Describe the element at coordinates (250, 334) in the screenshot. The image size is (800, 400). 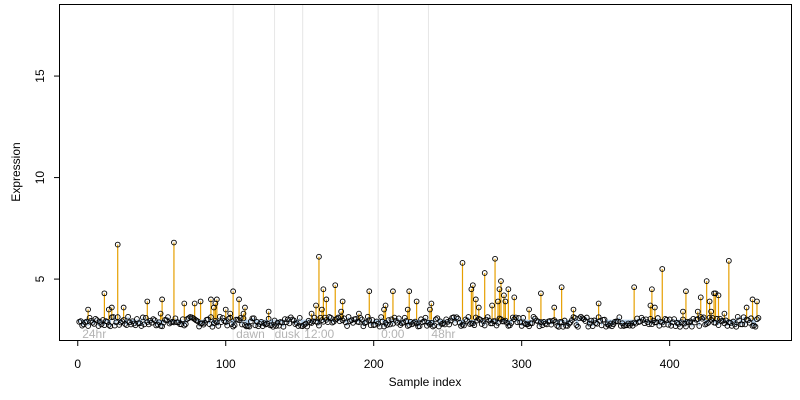
I see `region-label: dawn` at that location.